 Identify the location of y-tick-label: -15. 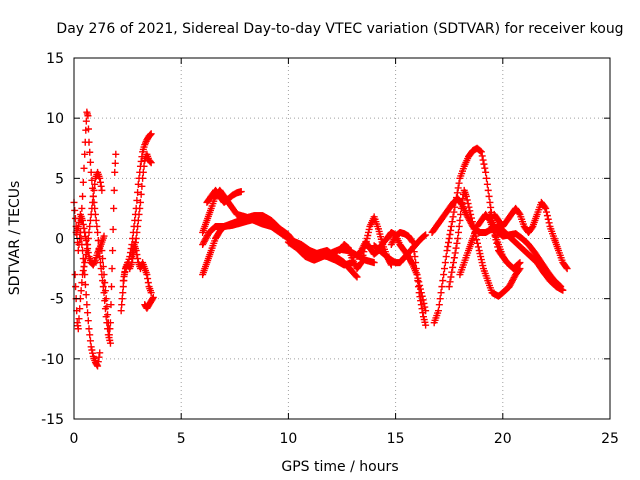
(52, 420).